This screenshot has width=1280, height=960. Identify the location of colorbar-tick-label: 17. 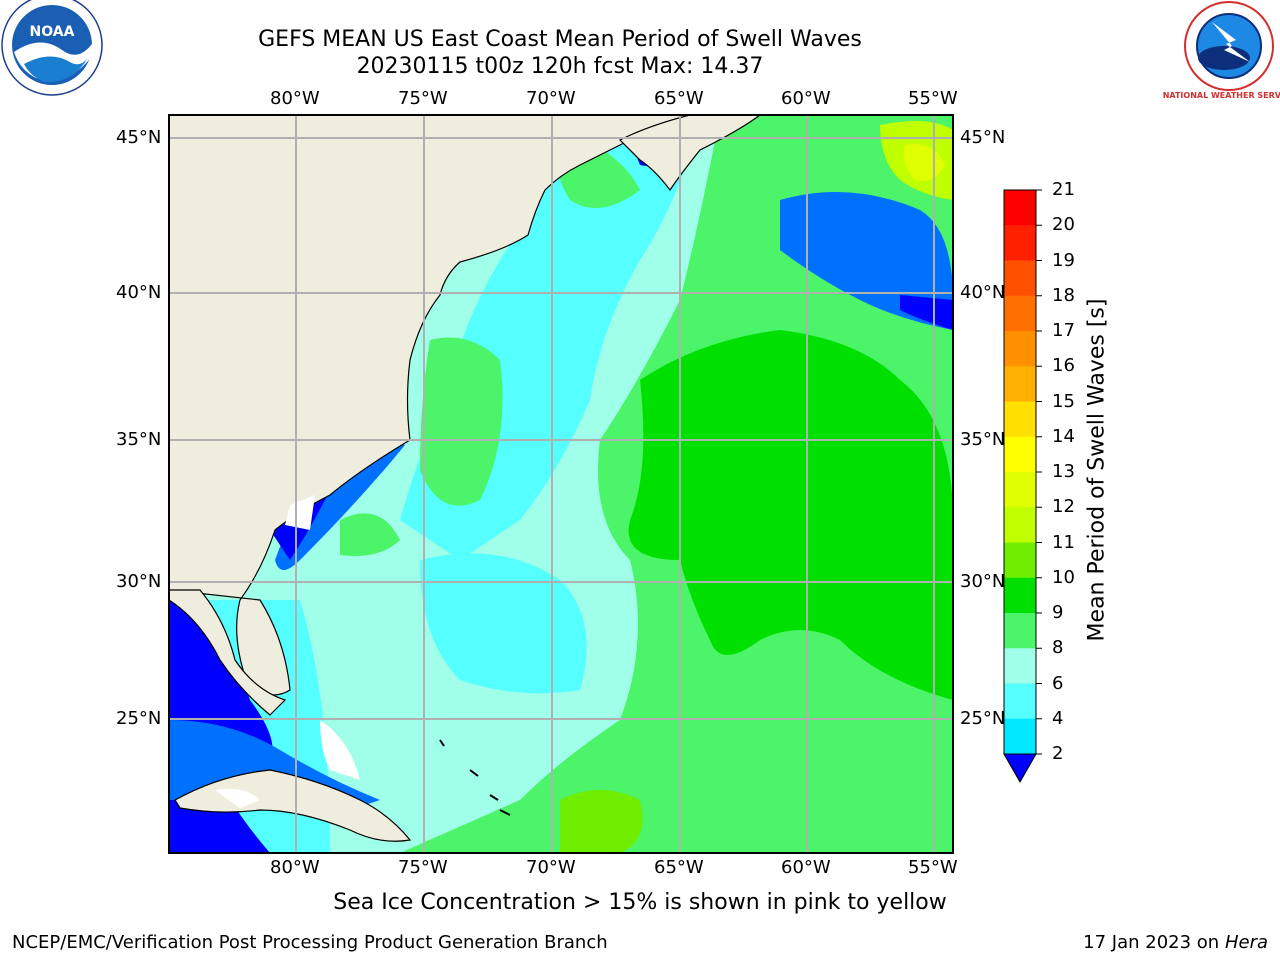
(1063, 330).